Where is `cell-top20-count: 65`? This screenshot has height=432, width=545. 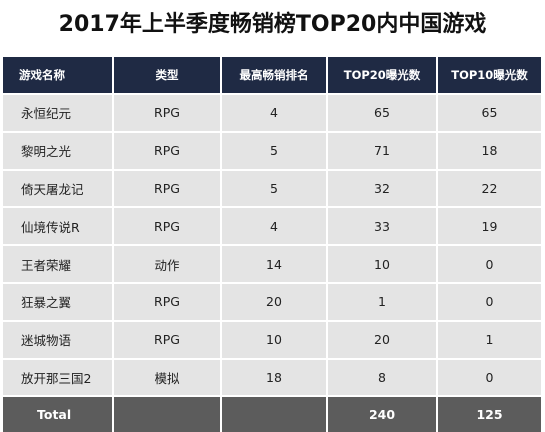 cell-top20-count: 65 is located at coordinates (382, 112).